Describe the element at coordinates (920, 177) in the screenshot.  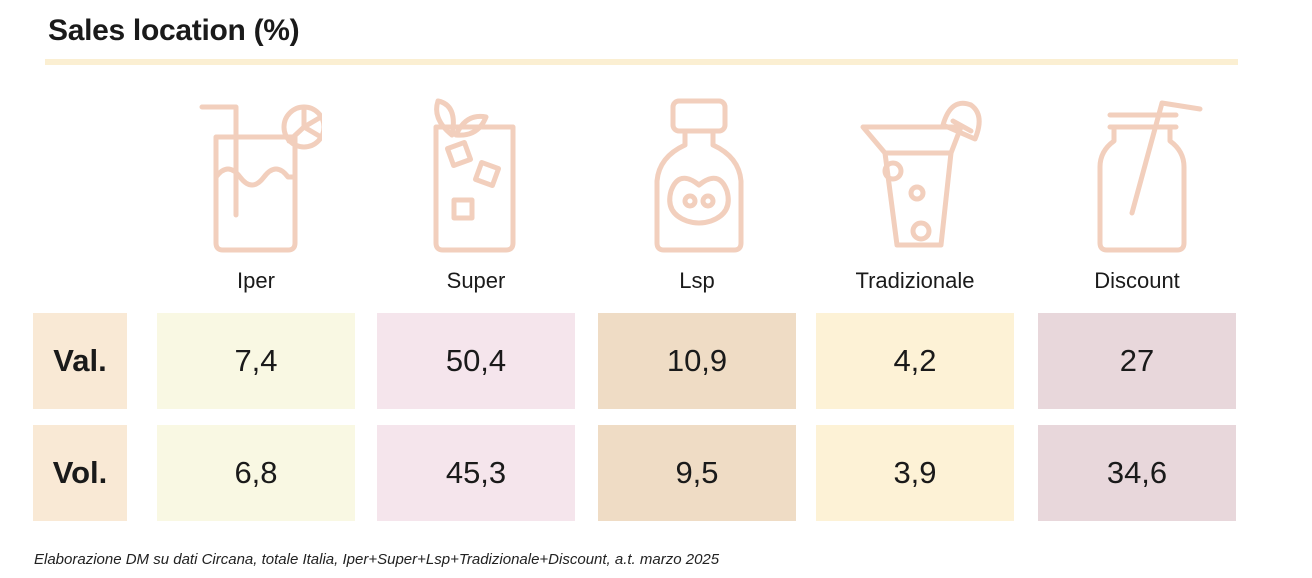
I see `cocktail-glass-icon` at that location.